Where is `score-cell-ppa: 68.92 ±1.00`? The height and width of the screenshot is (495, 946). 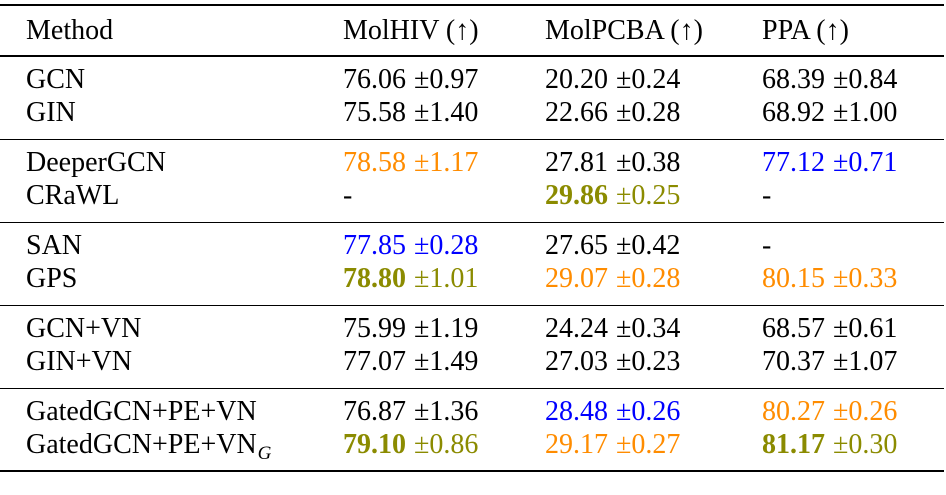 score-cell-ppa: 68.92 ±1.00 is located at coordinates (853, 117).